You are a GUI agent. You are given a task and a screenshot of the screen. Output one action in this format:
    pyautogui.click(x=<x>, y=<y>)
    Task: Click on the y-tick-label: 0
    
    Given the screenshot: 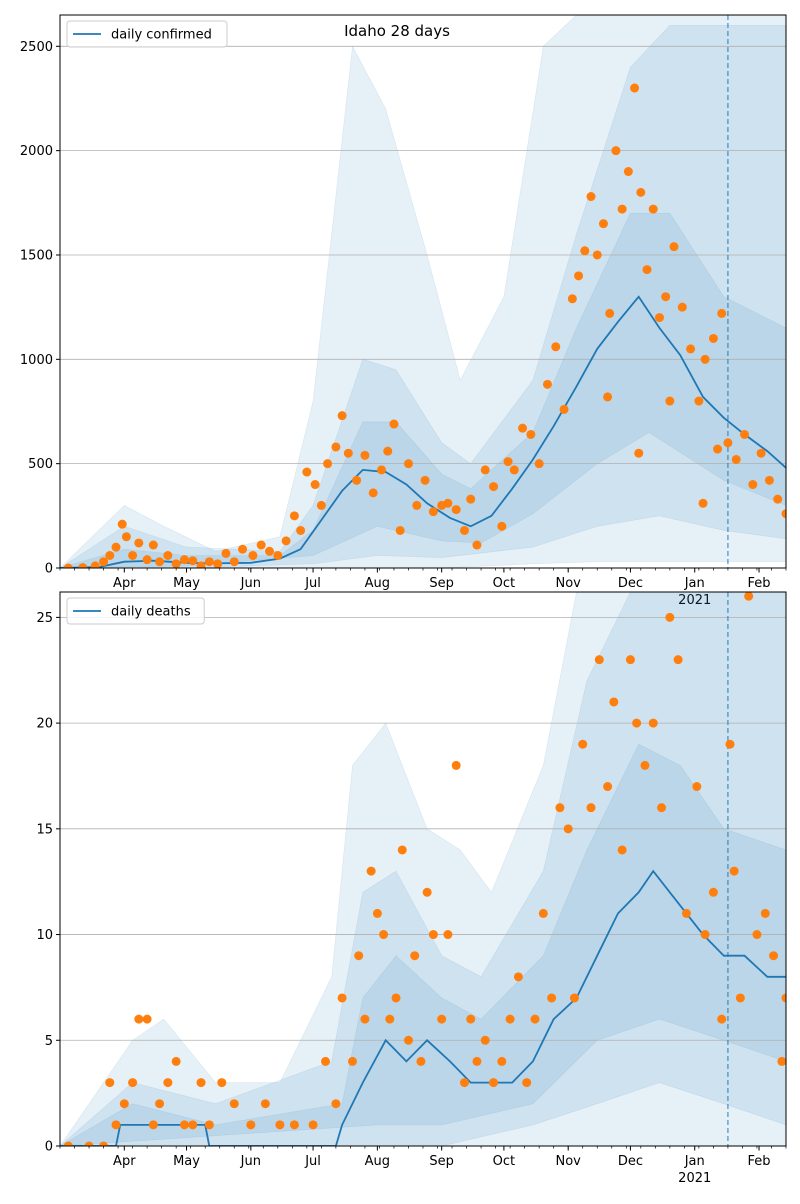 What is the action you would take?
    pyautogui.click(x=49, y=1147)
    